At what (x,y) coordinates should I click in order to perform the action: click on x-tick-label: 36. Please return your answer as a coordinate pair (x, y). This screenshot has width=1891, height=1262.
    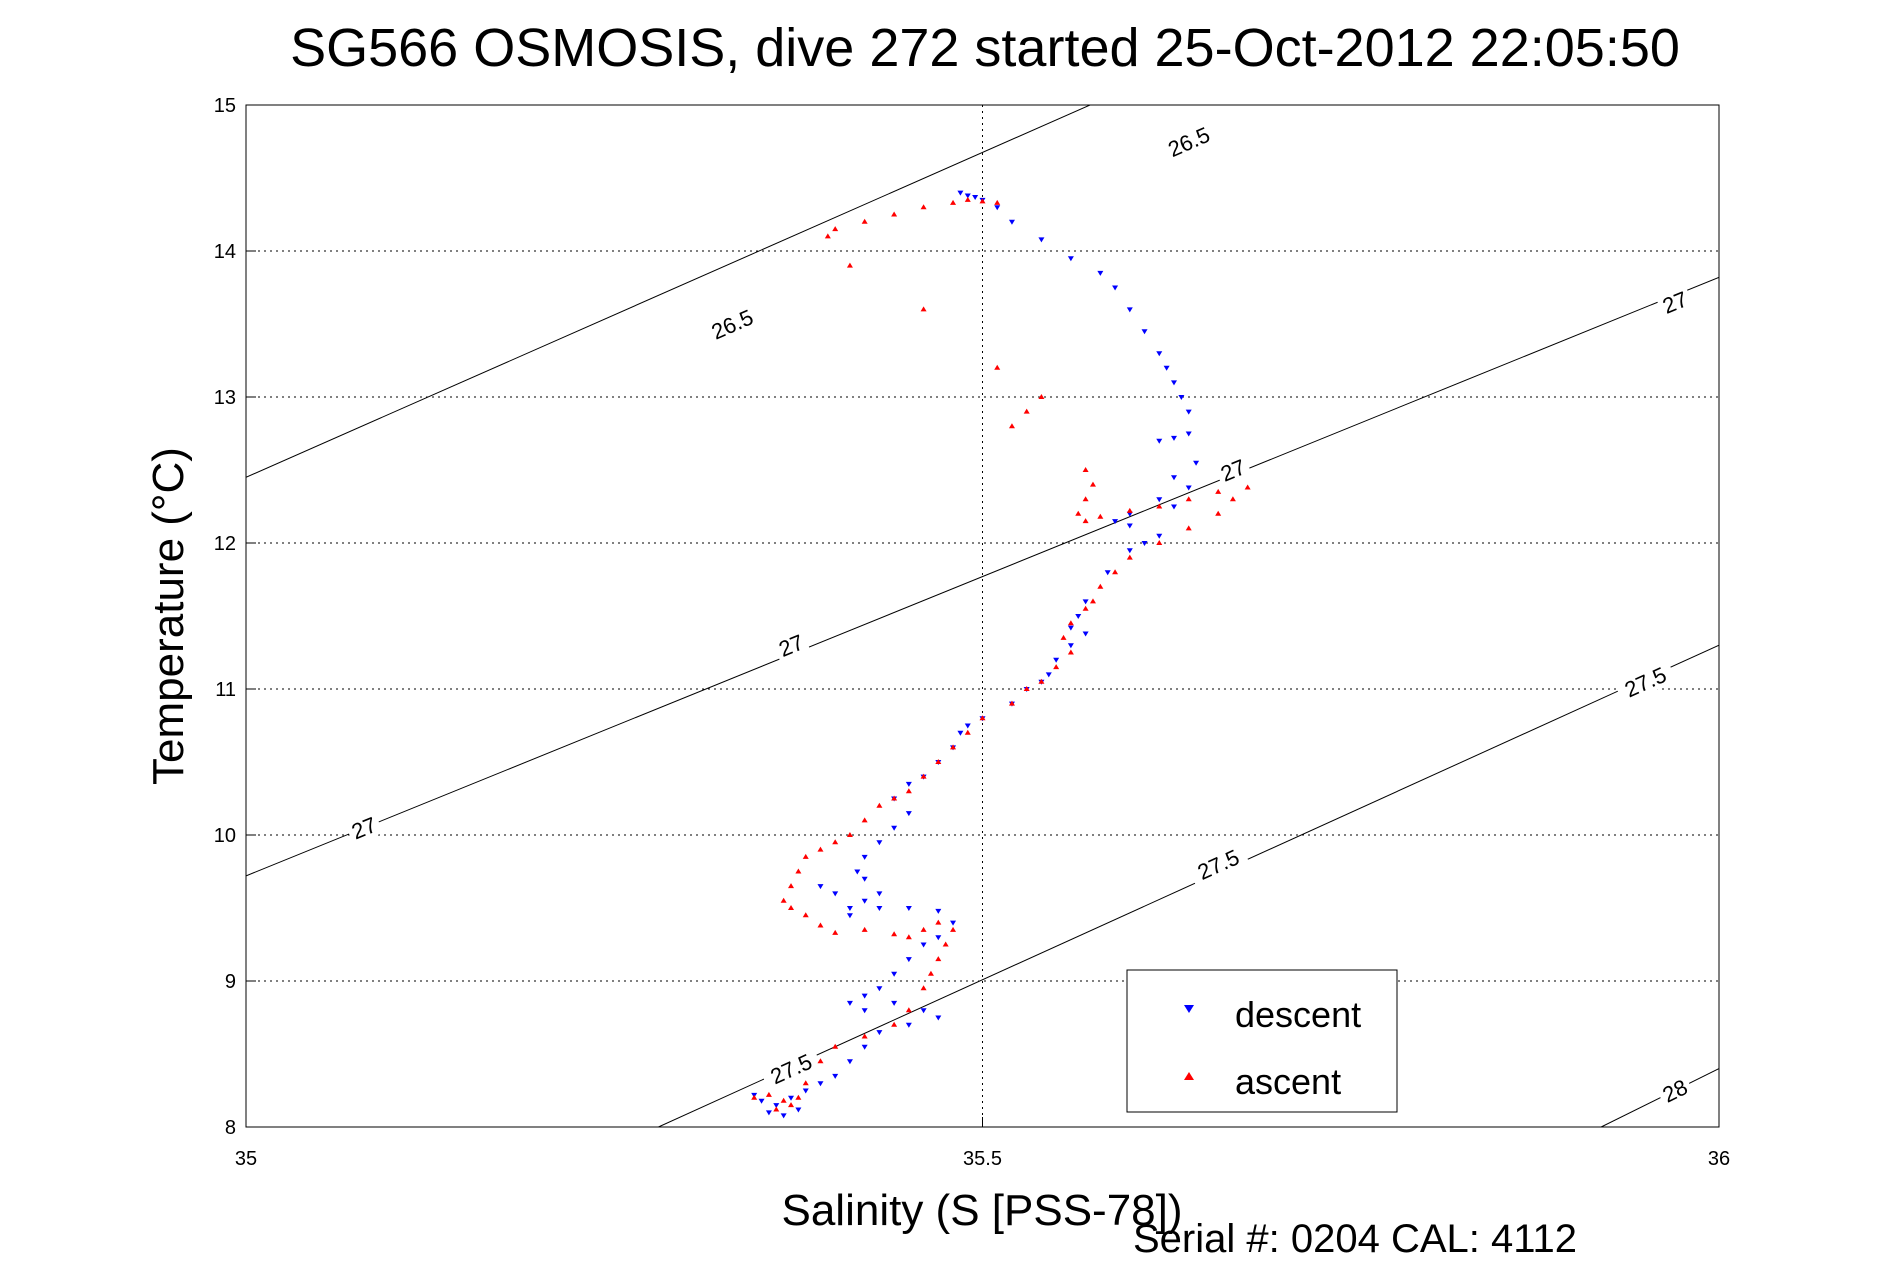
    Looking at the image, I should click on (1719, 1159).